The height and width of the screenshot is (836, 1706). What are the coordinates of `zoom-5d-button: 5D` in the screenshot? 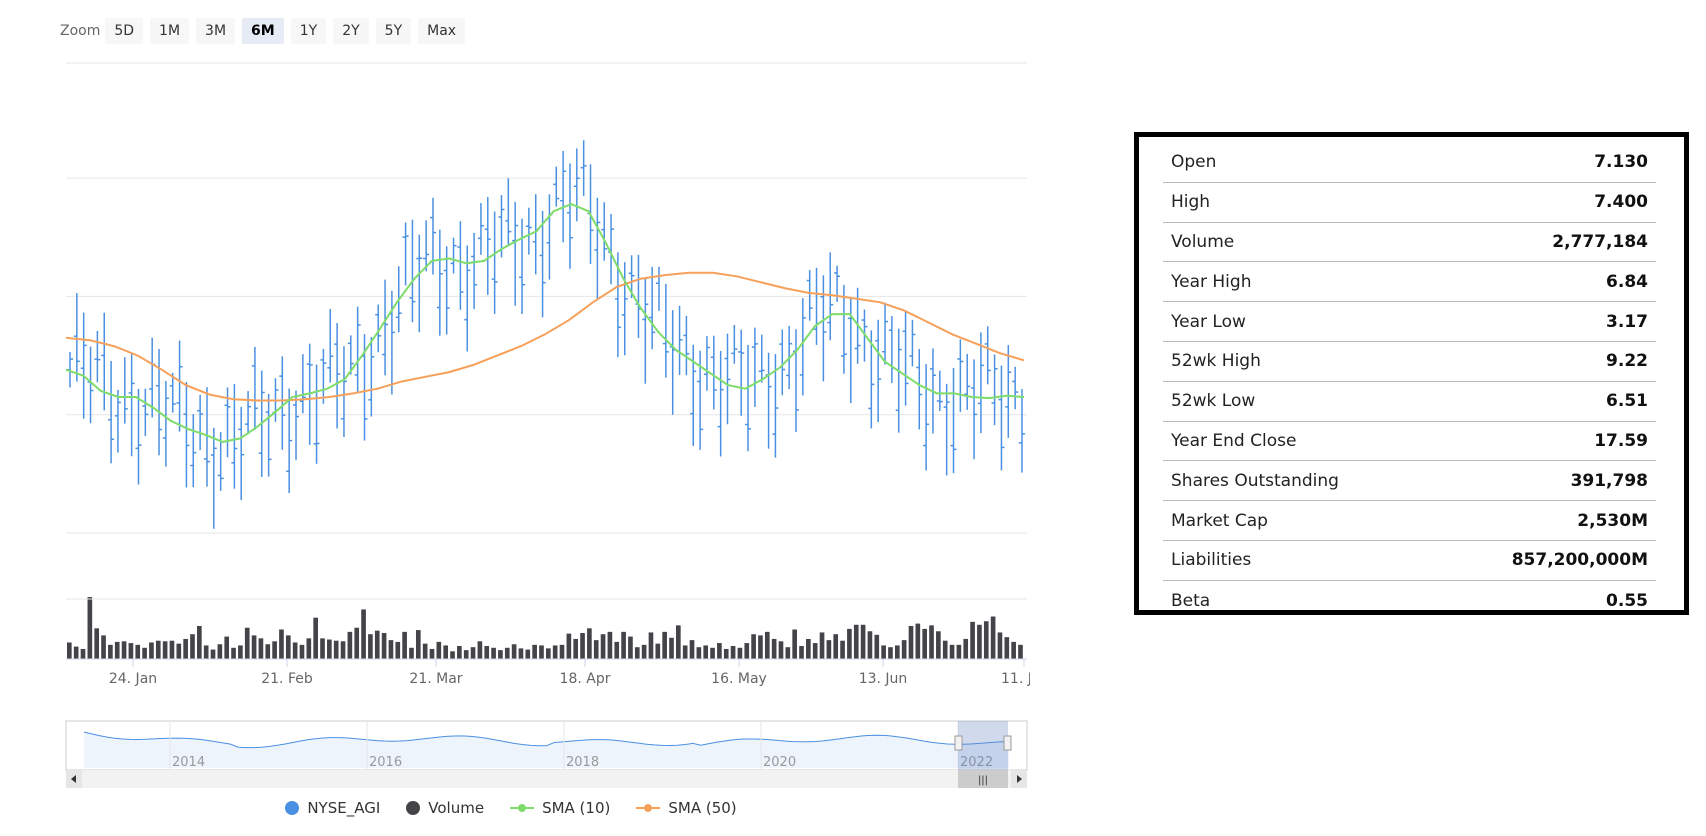 It's located at (124, 31).